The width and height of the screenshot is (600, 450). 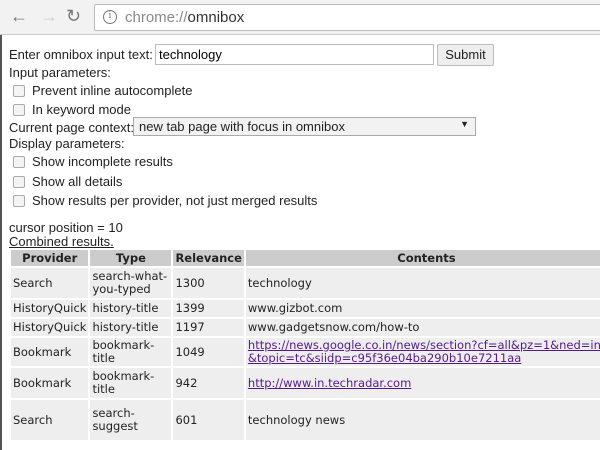 I want to click on header-contents: Contents, so click(x=422, y=258).